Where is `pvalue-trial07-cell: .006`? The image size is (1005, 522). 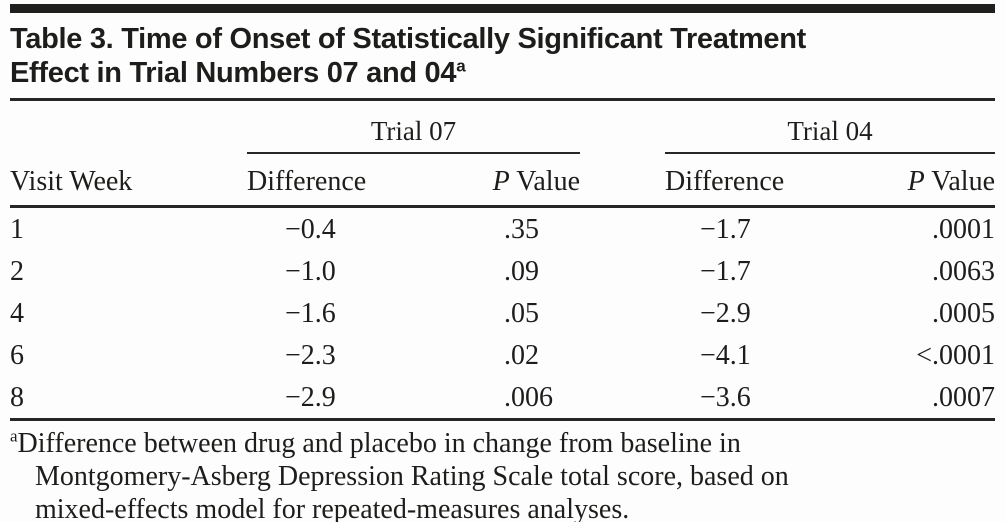
pvalue-trial07-cell: .006 is located at coordinates (500, 398).